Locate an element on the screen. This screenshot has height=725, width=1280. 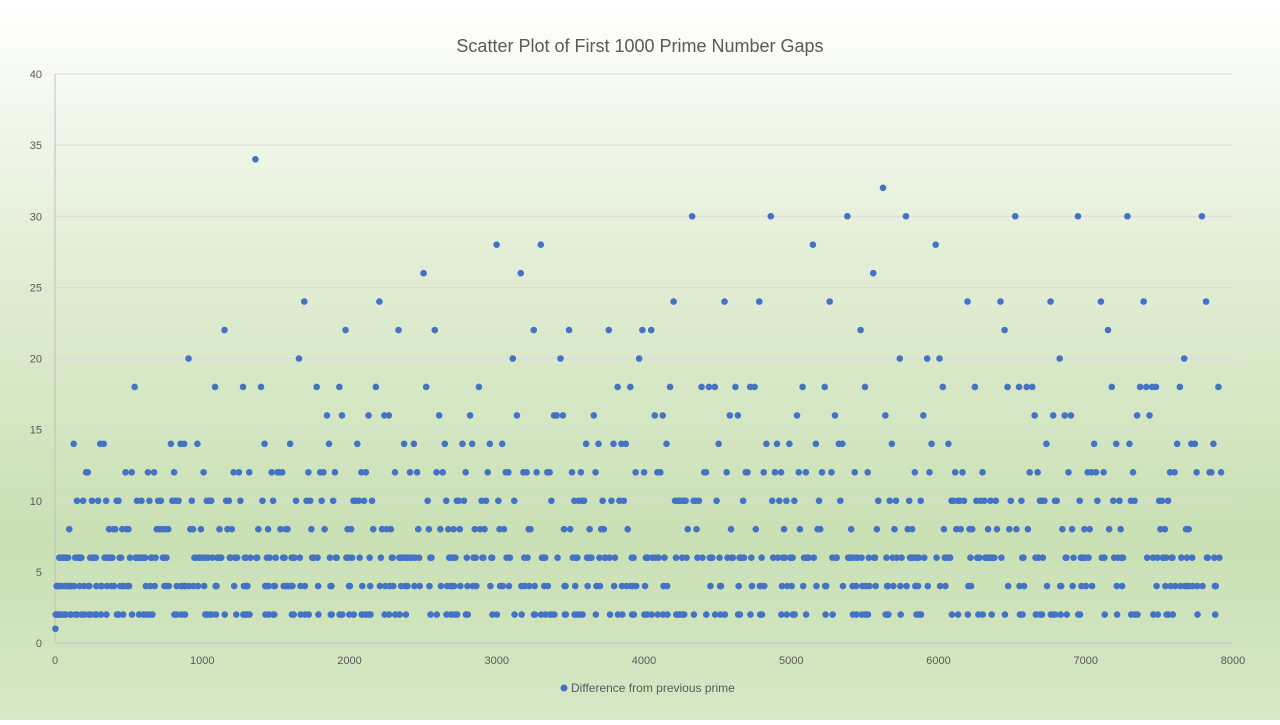
y-tick-label: 15 is located at coordinates (36, 431).